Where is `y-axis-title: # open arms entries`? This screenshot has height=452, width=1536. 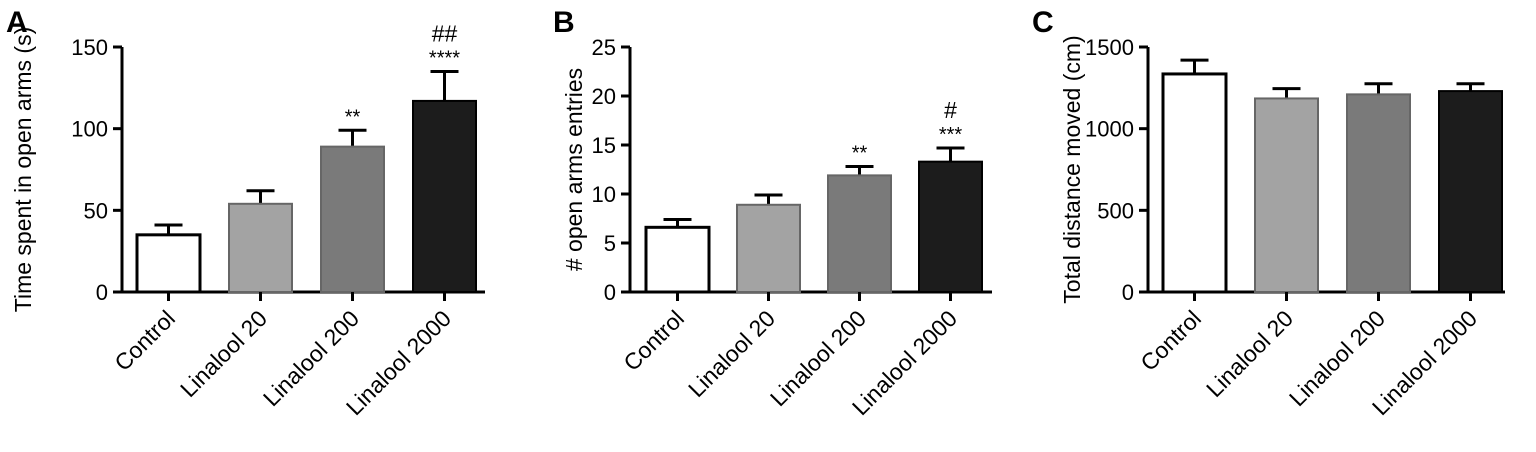 y-axis-title: # open arms entries is located at coordinates (574, 169).